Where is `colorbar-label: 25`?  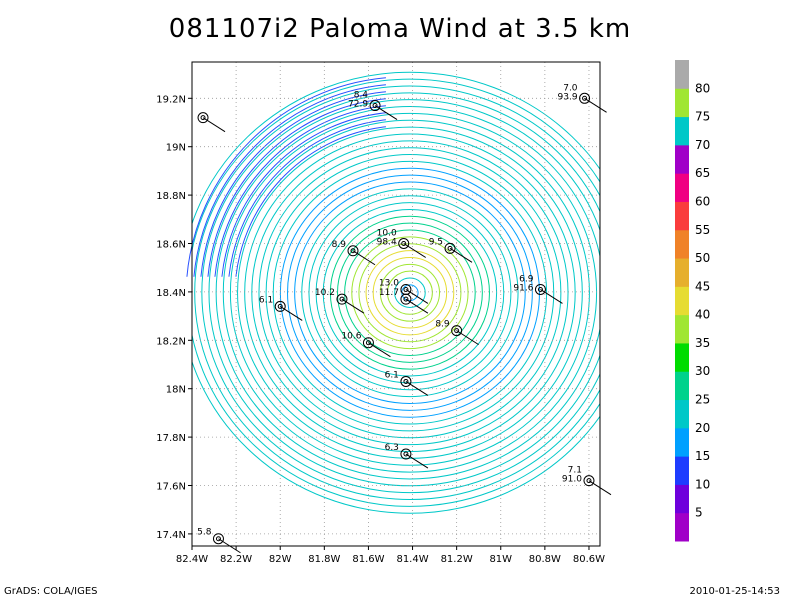 colorbar-label: 25 is located at coordinates (702, 400).